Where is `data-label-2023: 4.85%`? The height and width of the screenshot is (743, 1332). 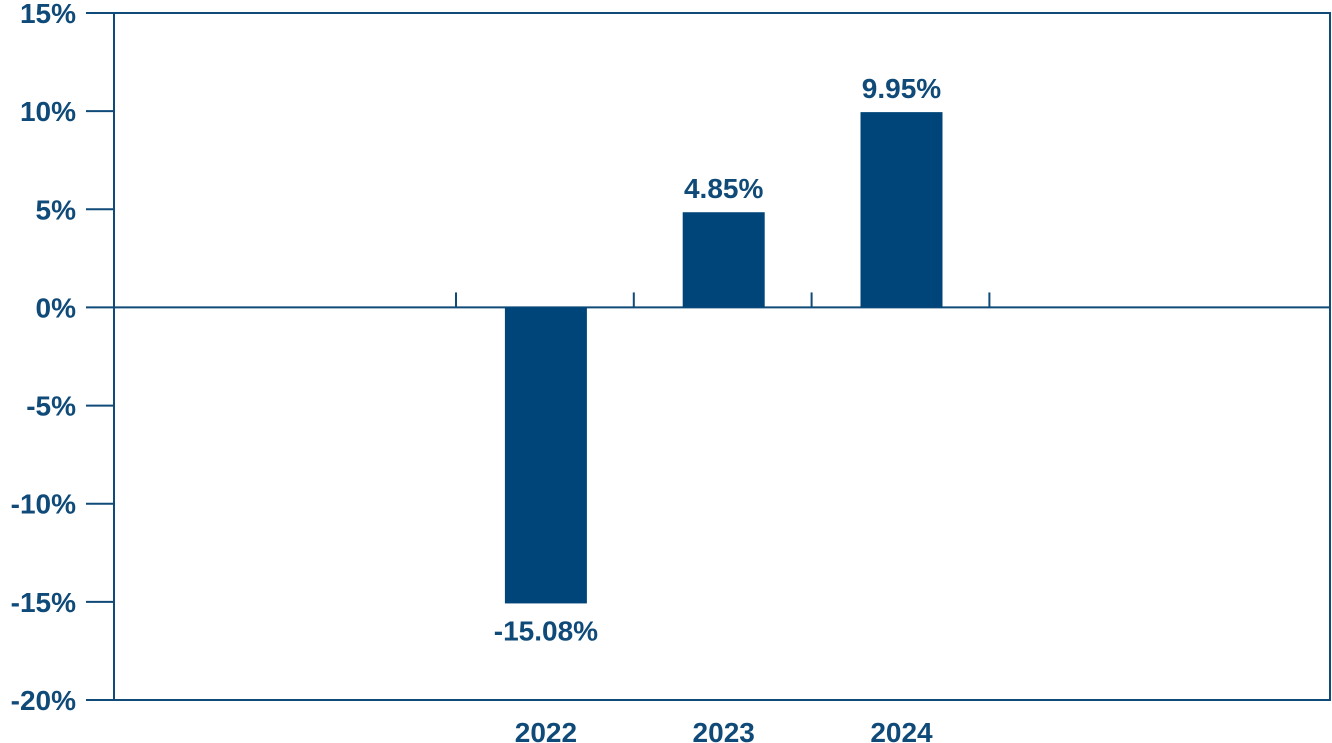 data-label-2023: 4.85% is located at coordinates (723, 188).